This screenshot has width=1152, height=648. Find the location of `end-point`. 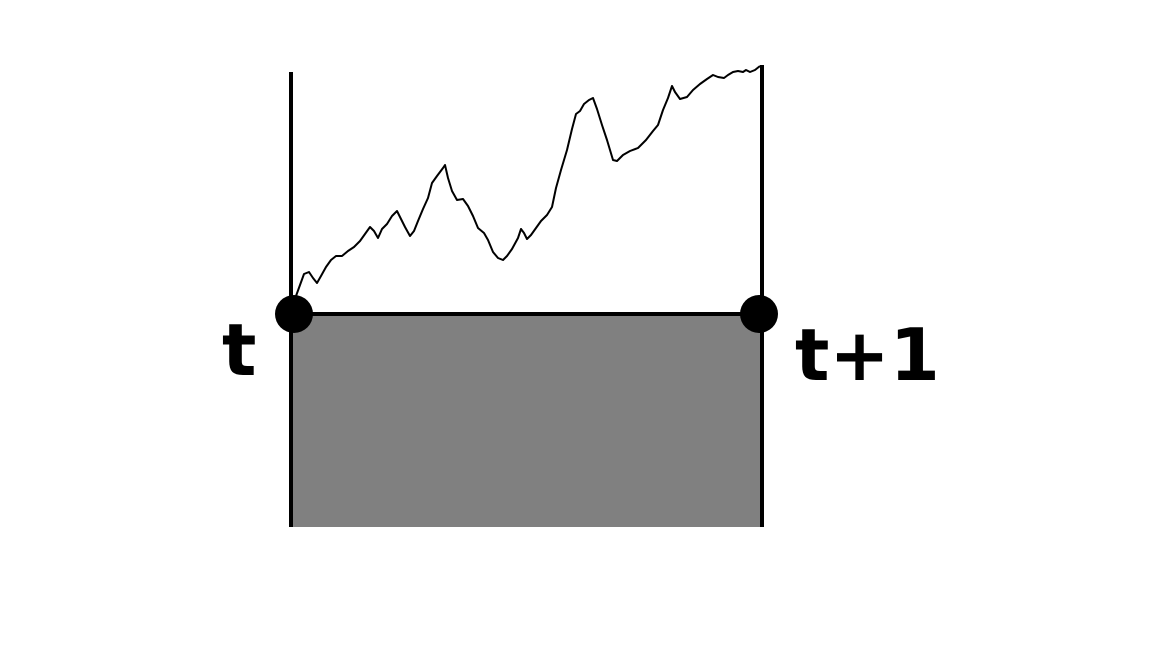

end-point is located at coordinates (759, 314).